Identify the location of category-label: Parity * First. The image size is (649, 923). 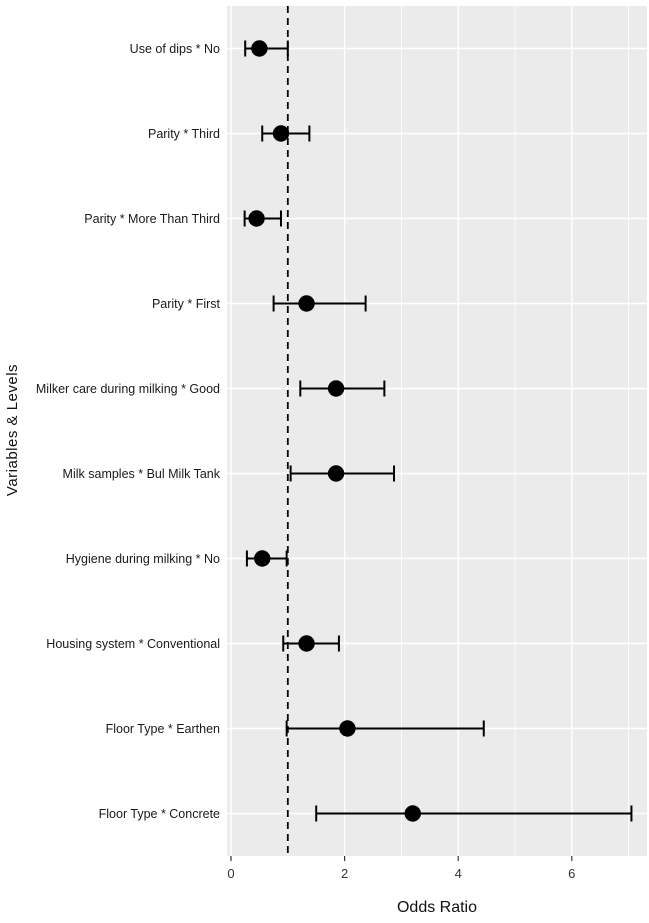
(186, 304).